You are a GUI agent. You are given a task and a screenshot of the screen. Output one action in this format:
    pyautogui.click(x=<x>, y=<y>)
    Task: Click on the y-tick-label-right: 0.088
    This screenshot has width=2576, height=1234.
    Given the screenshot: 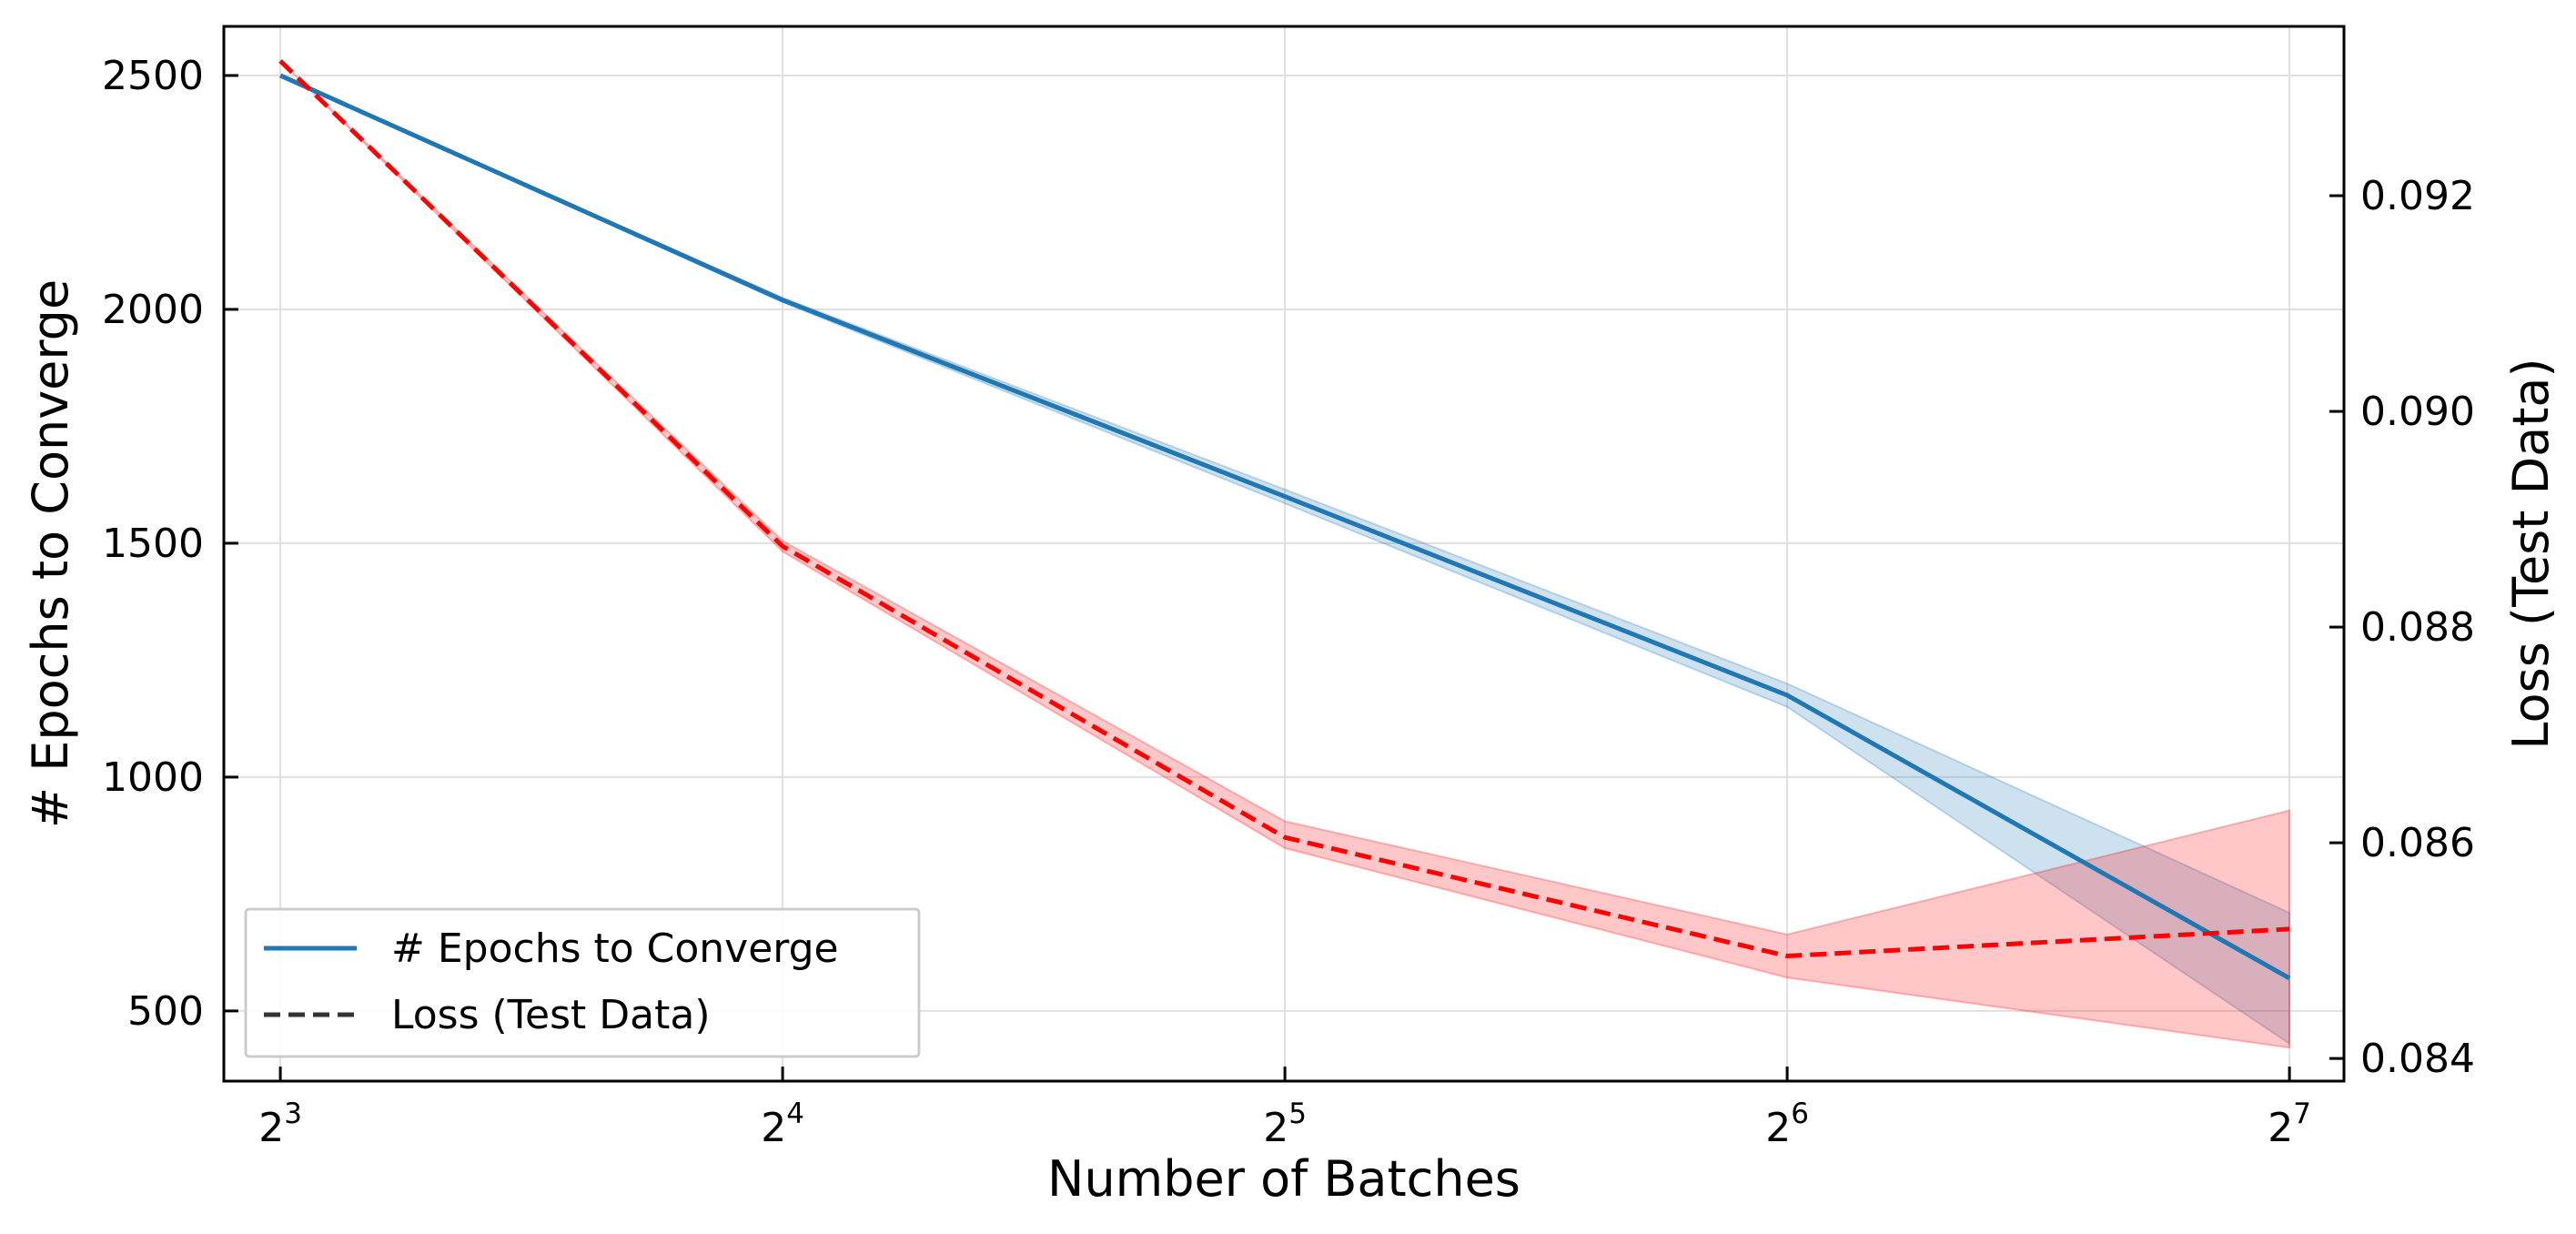 What is the action you would take?
    pyautogui.click(x=2417, y=627)
    